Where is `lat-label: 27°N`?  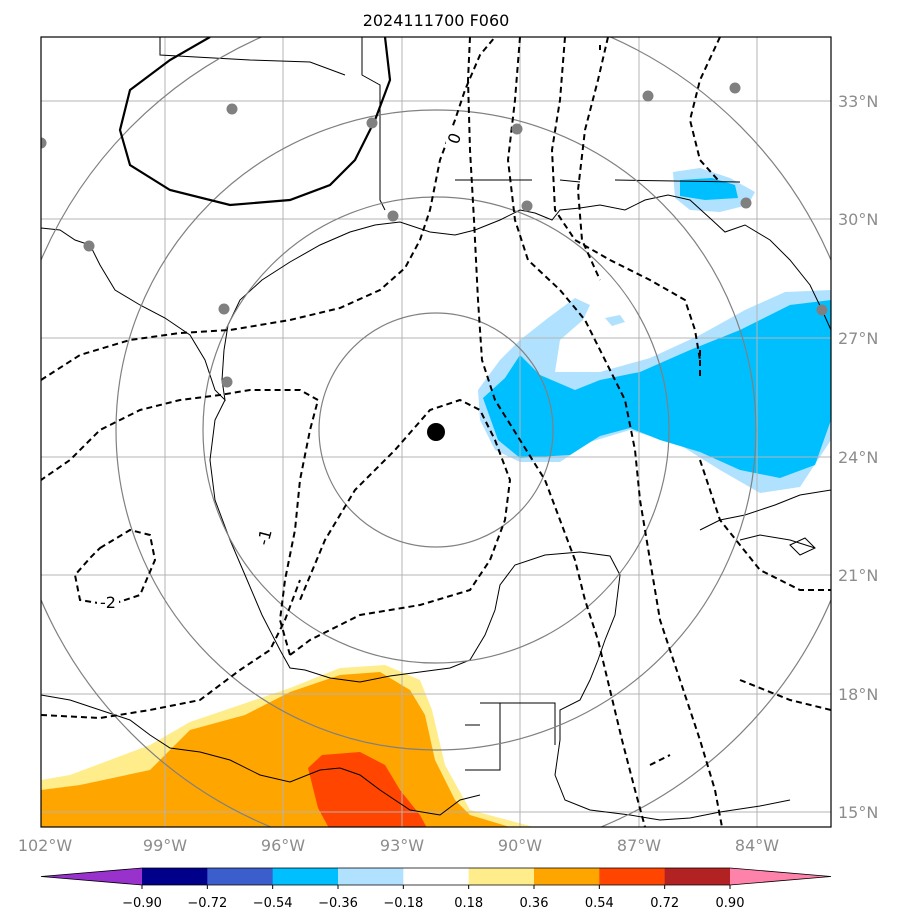 lat-label: 27°N is located at coordinates (858, 338).